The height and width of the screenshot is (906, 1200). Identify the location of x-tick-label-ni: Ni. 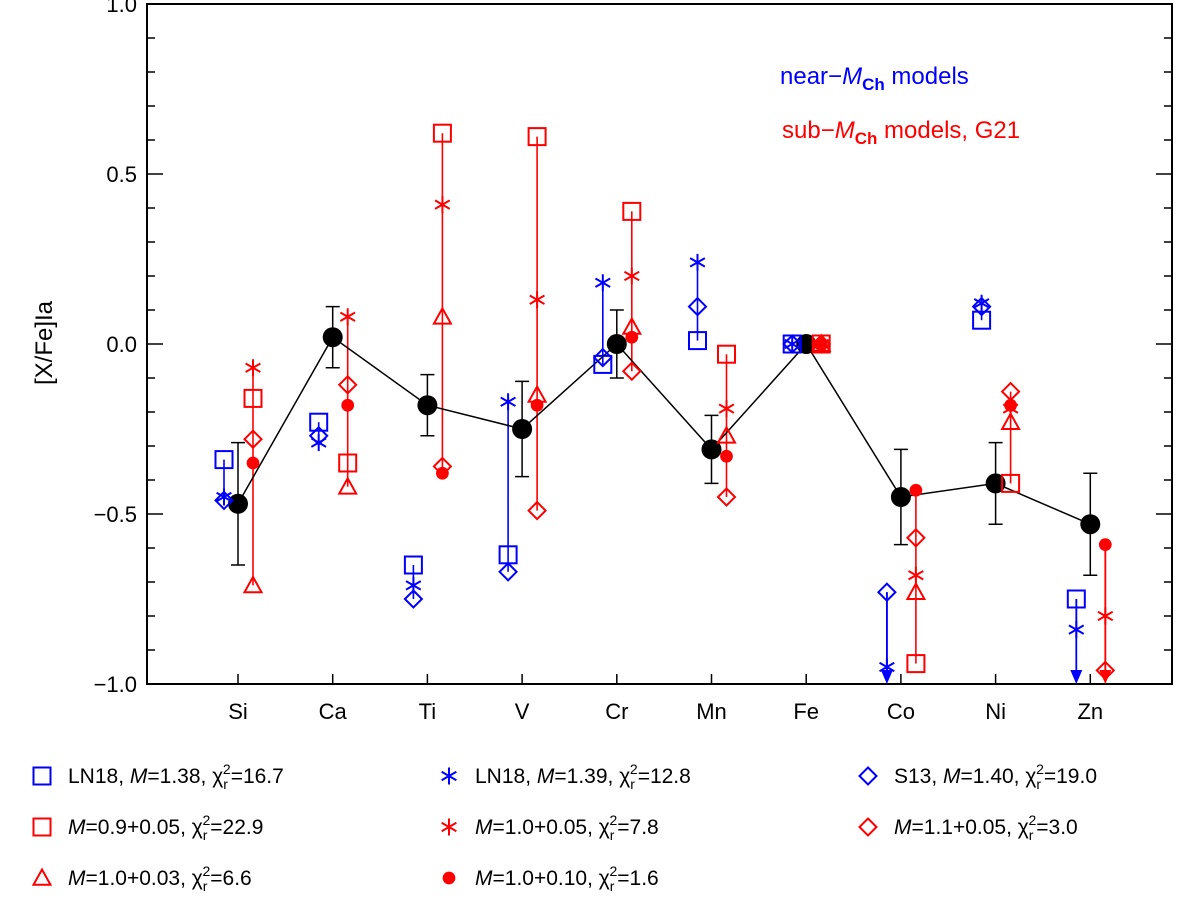
(995, 711).